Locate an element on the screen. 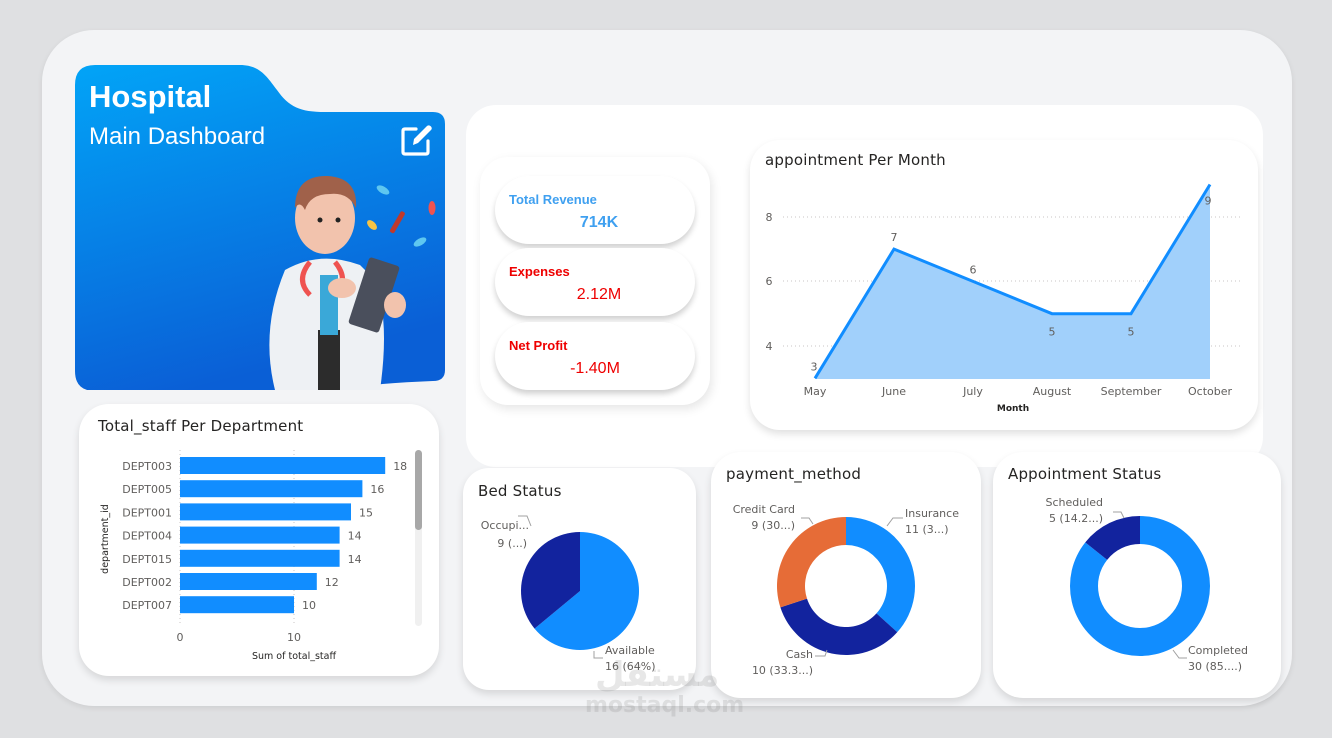 The image size is (1332, 738). y-axis-title: department_id is located at coordinates (105, 539).